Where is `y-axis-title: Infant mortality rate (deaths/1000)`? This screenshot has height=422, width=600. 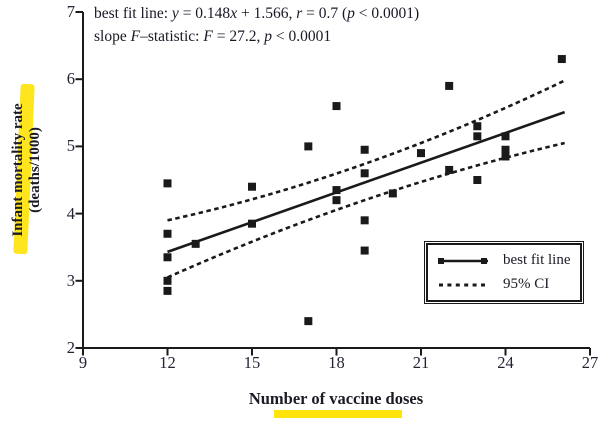
y-axis-title: Infant mortality rate (deaths/1000) is located at coordinates (27, 170).